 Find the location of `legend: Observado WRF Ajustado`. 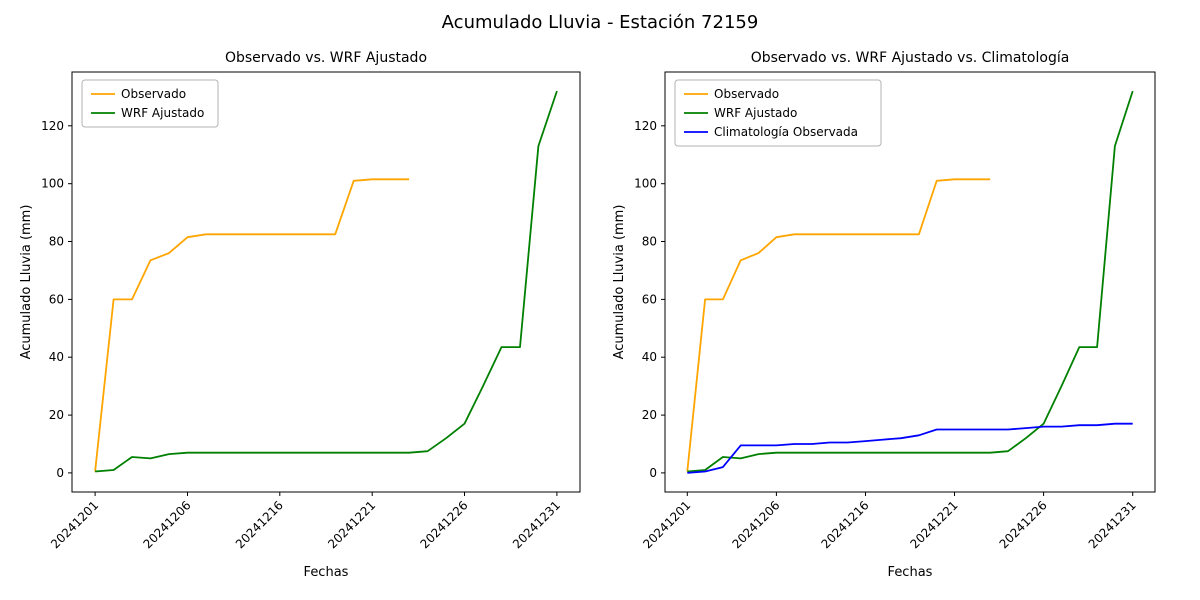

legend: Observado WRF Ajustado is located at coordinates (150, 103).